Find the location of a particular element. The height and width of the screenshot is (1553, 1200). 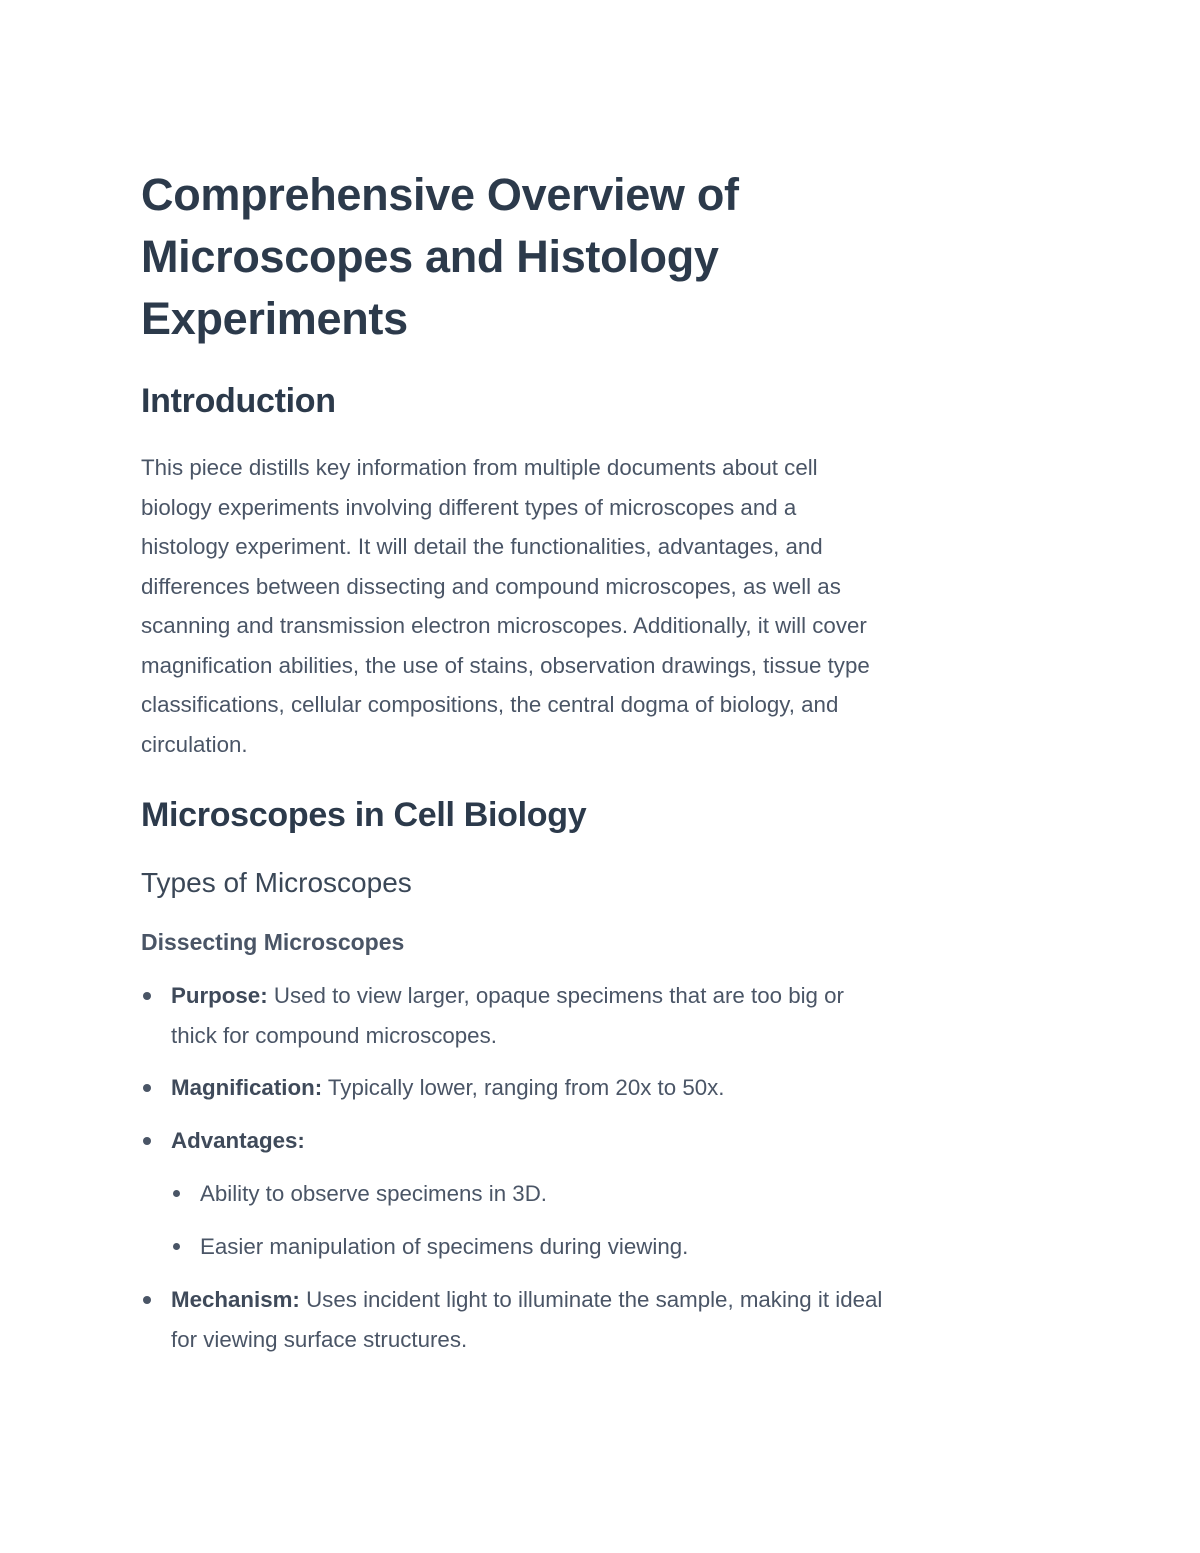

item-label: Mechanism: is located at coordinates (235, 1299).